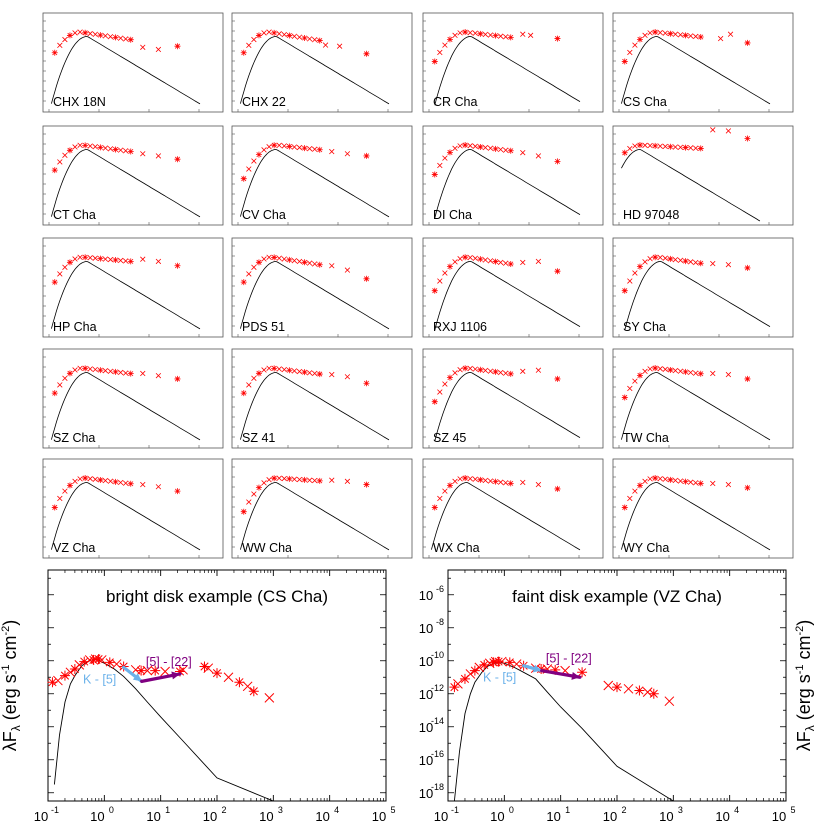 Image resolution: width=831 pixels, height=823 pixels. What do you see at coordinates (804, 623) in the screenshot?
I see `y-axis-label-part: )` at bounding box center [804, 623].